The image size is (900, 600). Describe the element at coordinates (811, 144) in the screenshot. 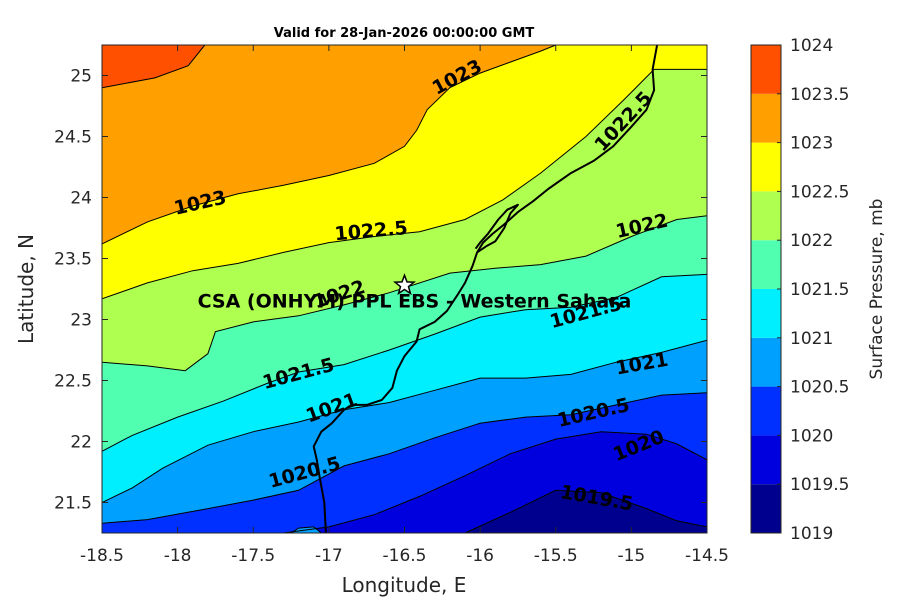

I see `colorbar-tick-label: 1023` at that location.